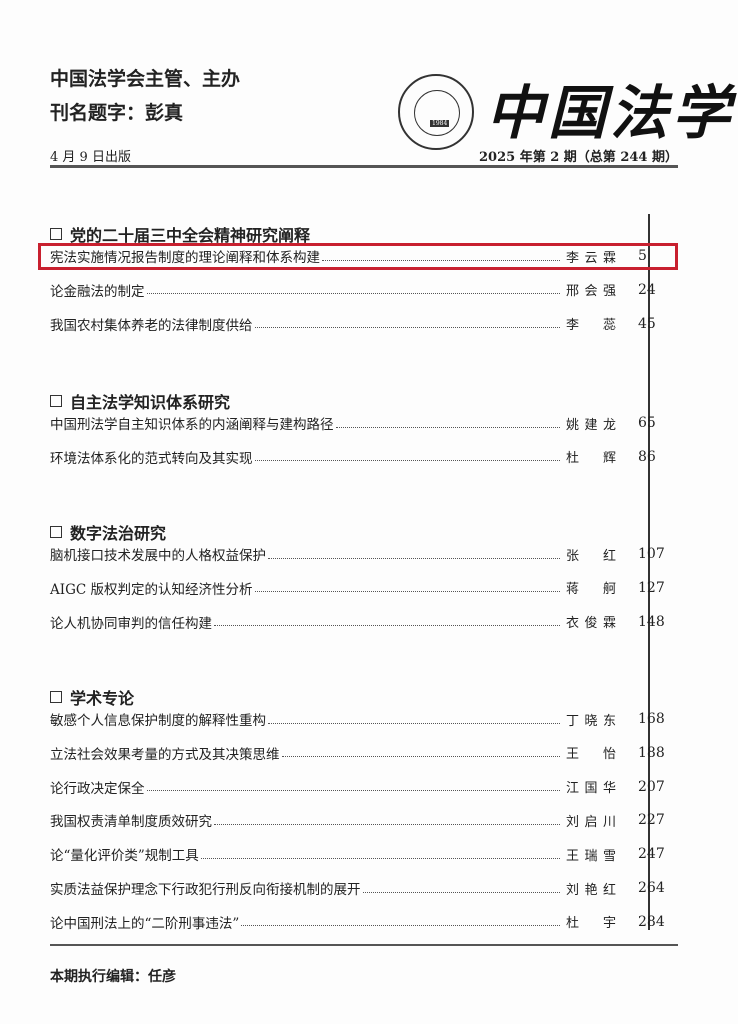 The width and height of the screenshot is (738, 1024). Describe the element at coordinates (591, 459) in the screenshot. I see `article-author: 杜辉` at that location.